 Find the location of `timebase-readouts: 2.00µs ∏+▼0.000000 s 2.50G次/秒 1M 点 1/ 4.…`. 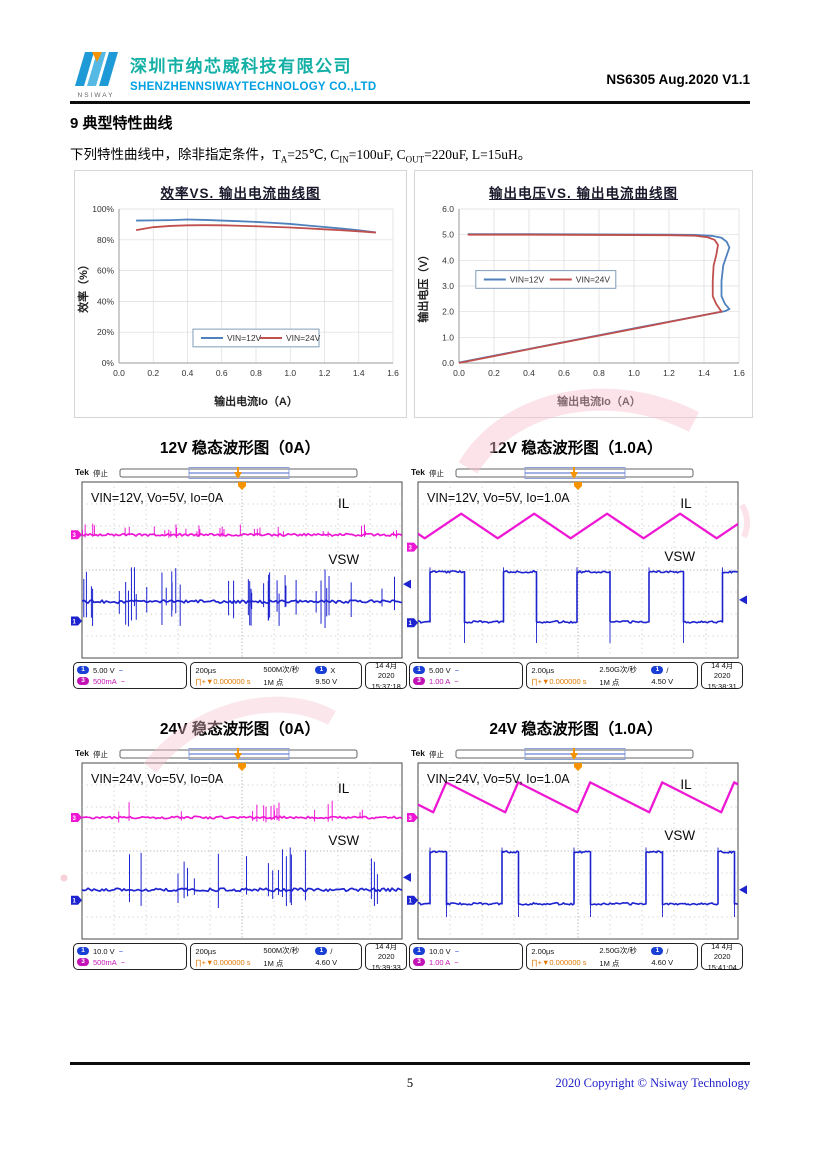

timebase-readouts: 2.00µs ∏+▼0.000000 s 2.50G次/秒 1M 点 1/ 4.… is located at coordinates (612, 956).